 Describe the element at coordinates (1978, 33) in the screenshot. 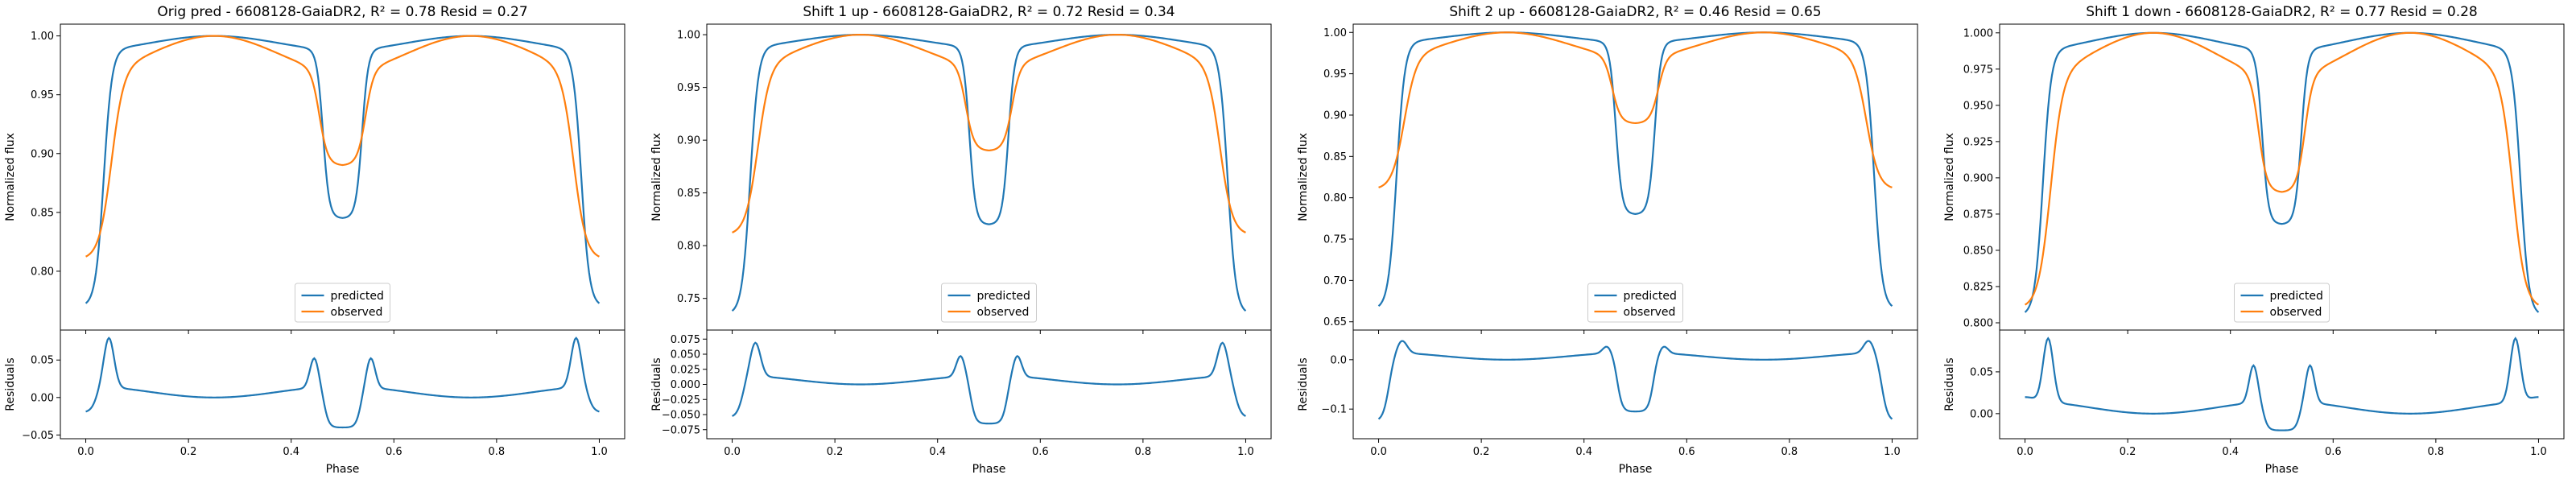

I see `top-ytick-label: 1.000` at that location.